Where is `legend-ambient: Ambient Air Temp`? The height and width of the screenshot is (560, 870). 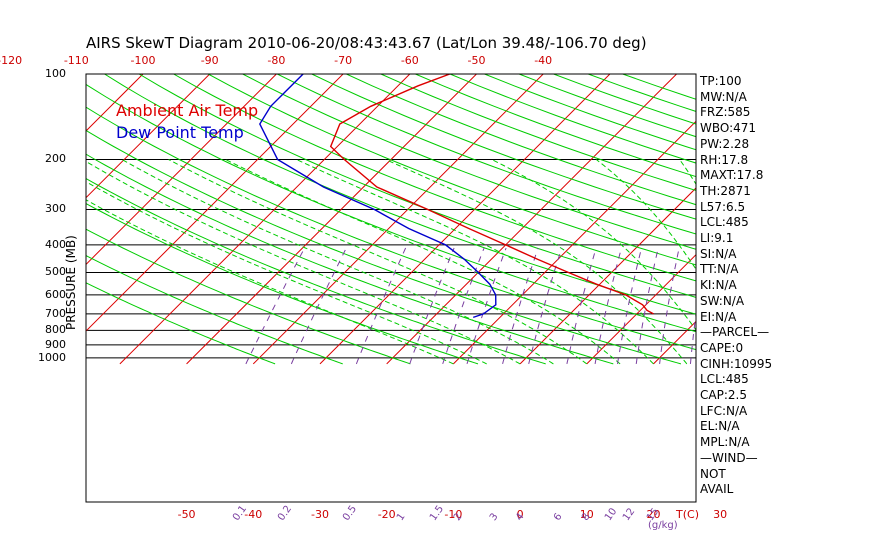
legend-ambient: Ambient Air Temp is located at coordinates (187, 110).